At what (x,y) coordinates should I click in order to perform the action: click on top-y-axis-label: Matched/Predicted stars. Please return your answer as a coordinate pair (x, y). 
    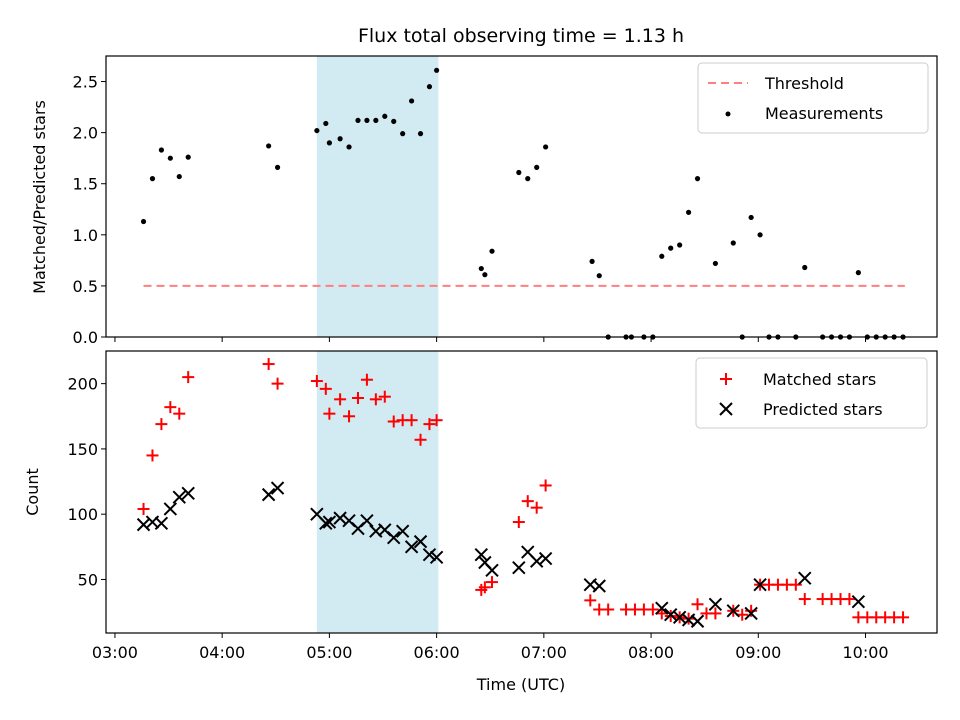
    Looking at the image, I should click on (39, 197).